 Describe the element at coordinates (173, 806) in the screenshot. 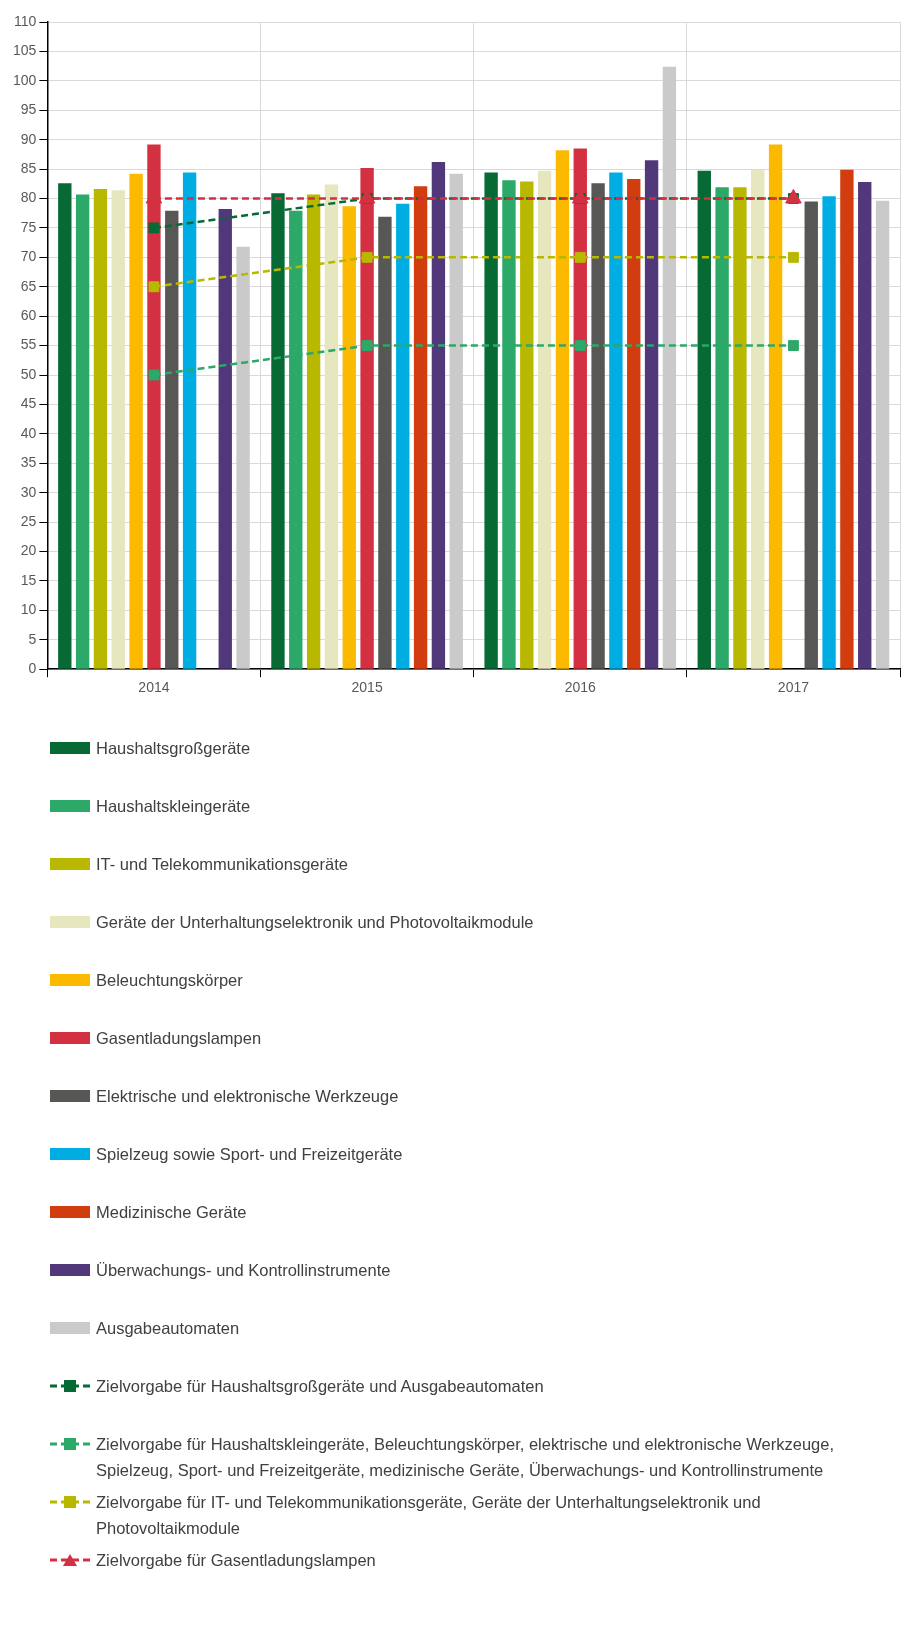

I see `legend-label: Haushaltskleingeräte` at that location.